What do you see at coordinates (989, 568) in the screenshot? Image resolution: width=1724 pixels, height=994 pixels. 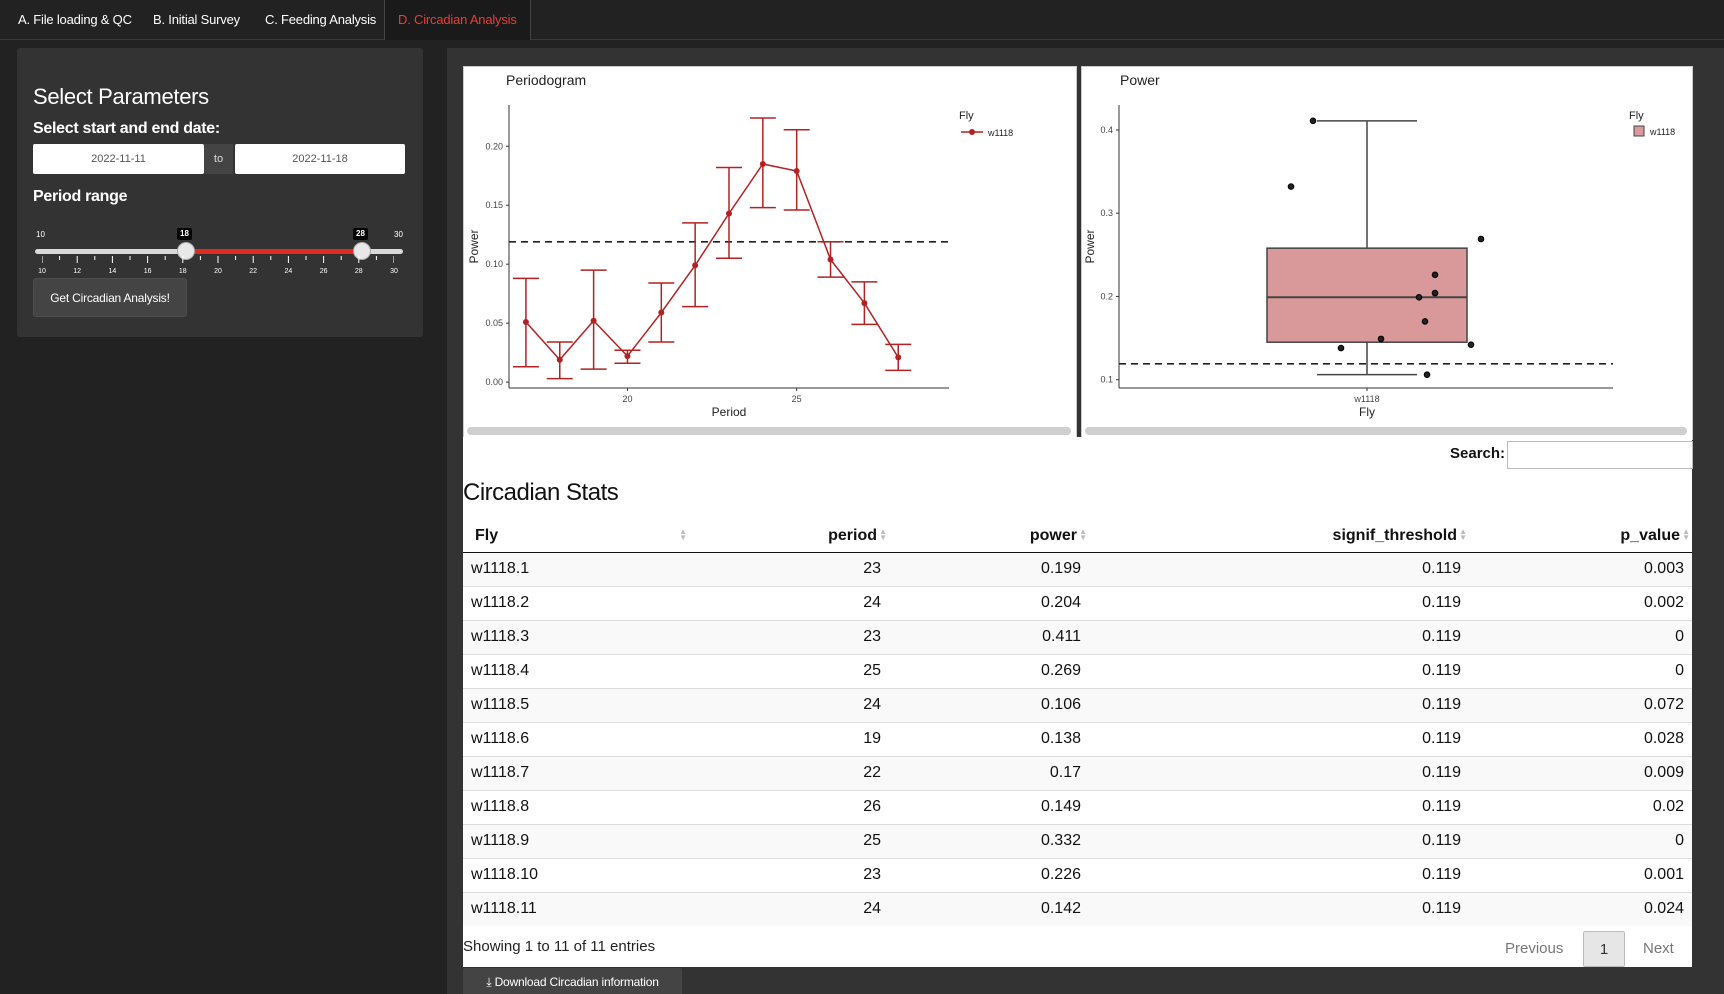 I see `table-cell-power: 0.199` at bounding box center [989, 568].